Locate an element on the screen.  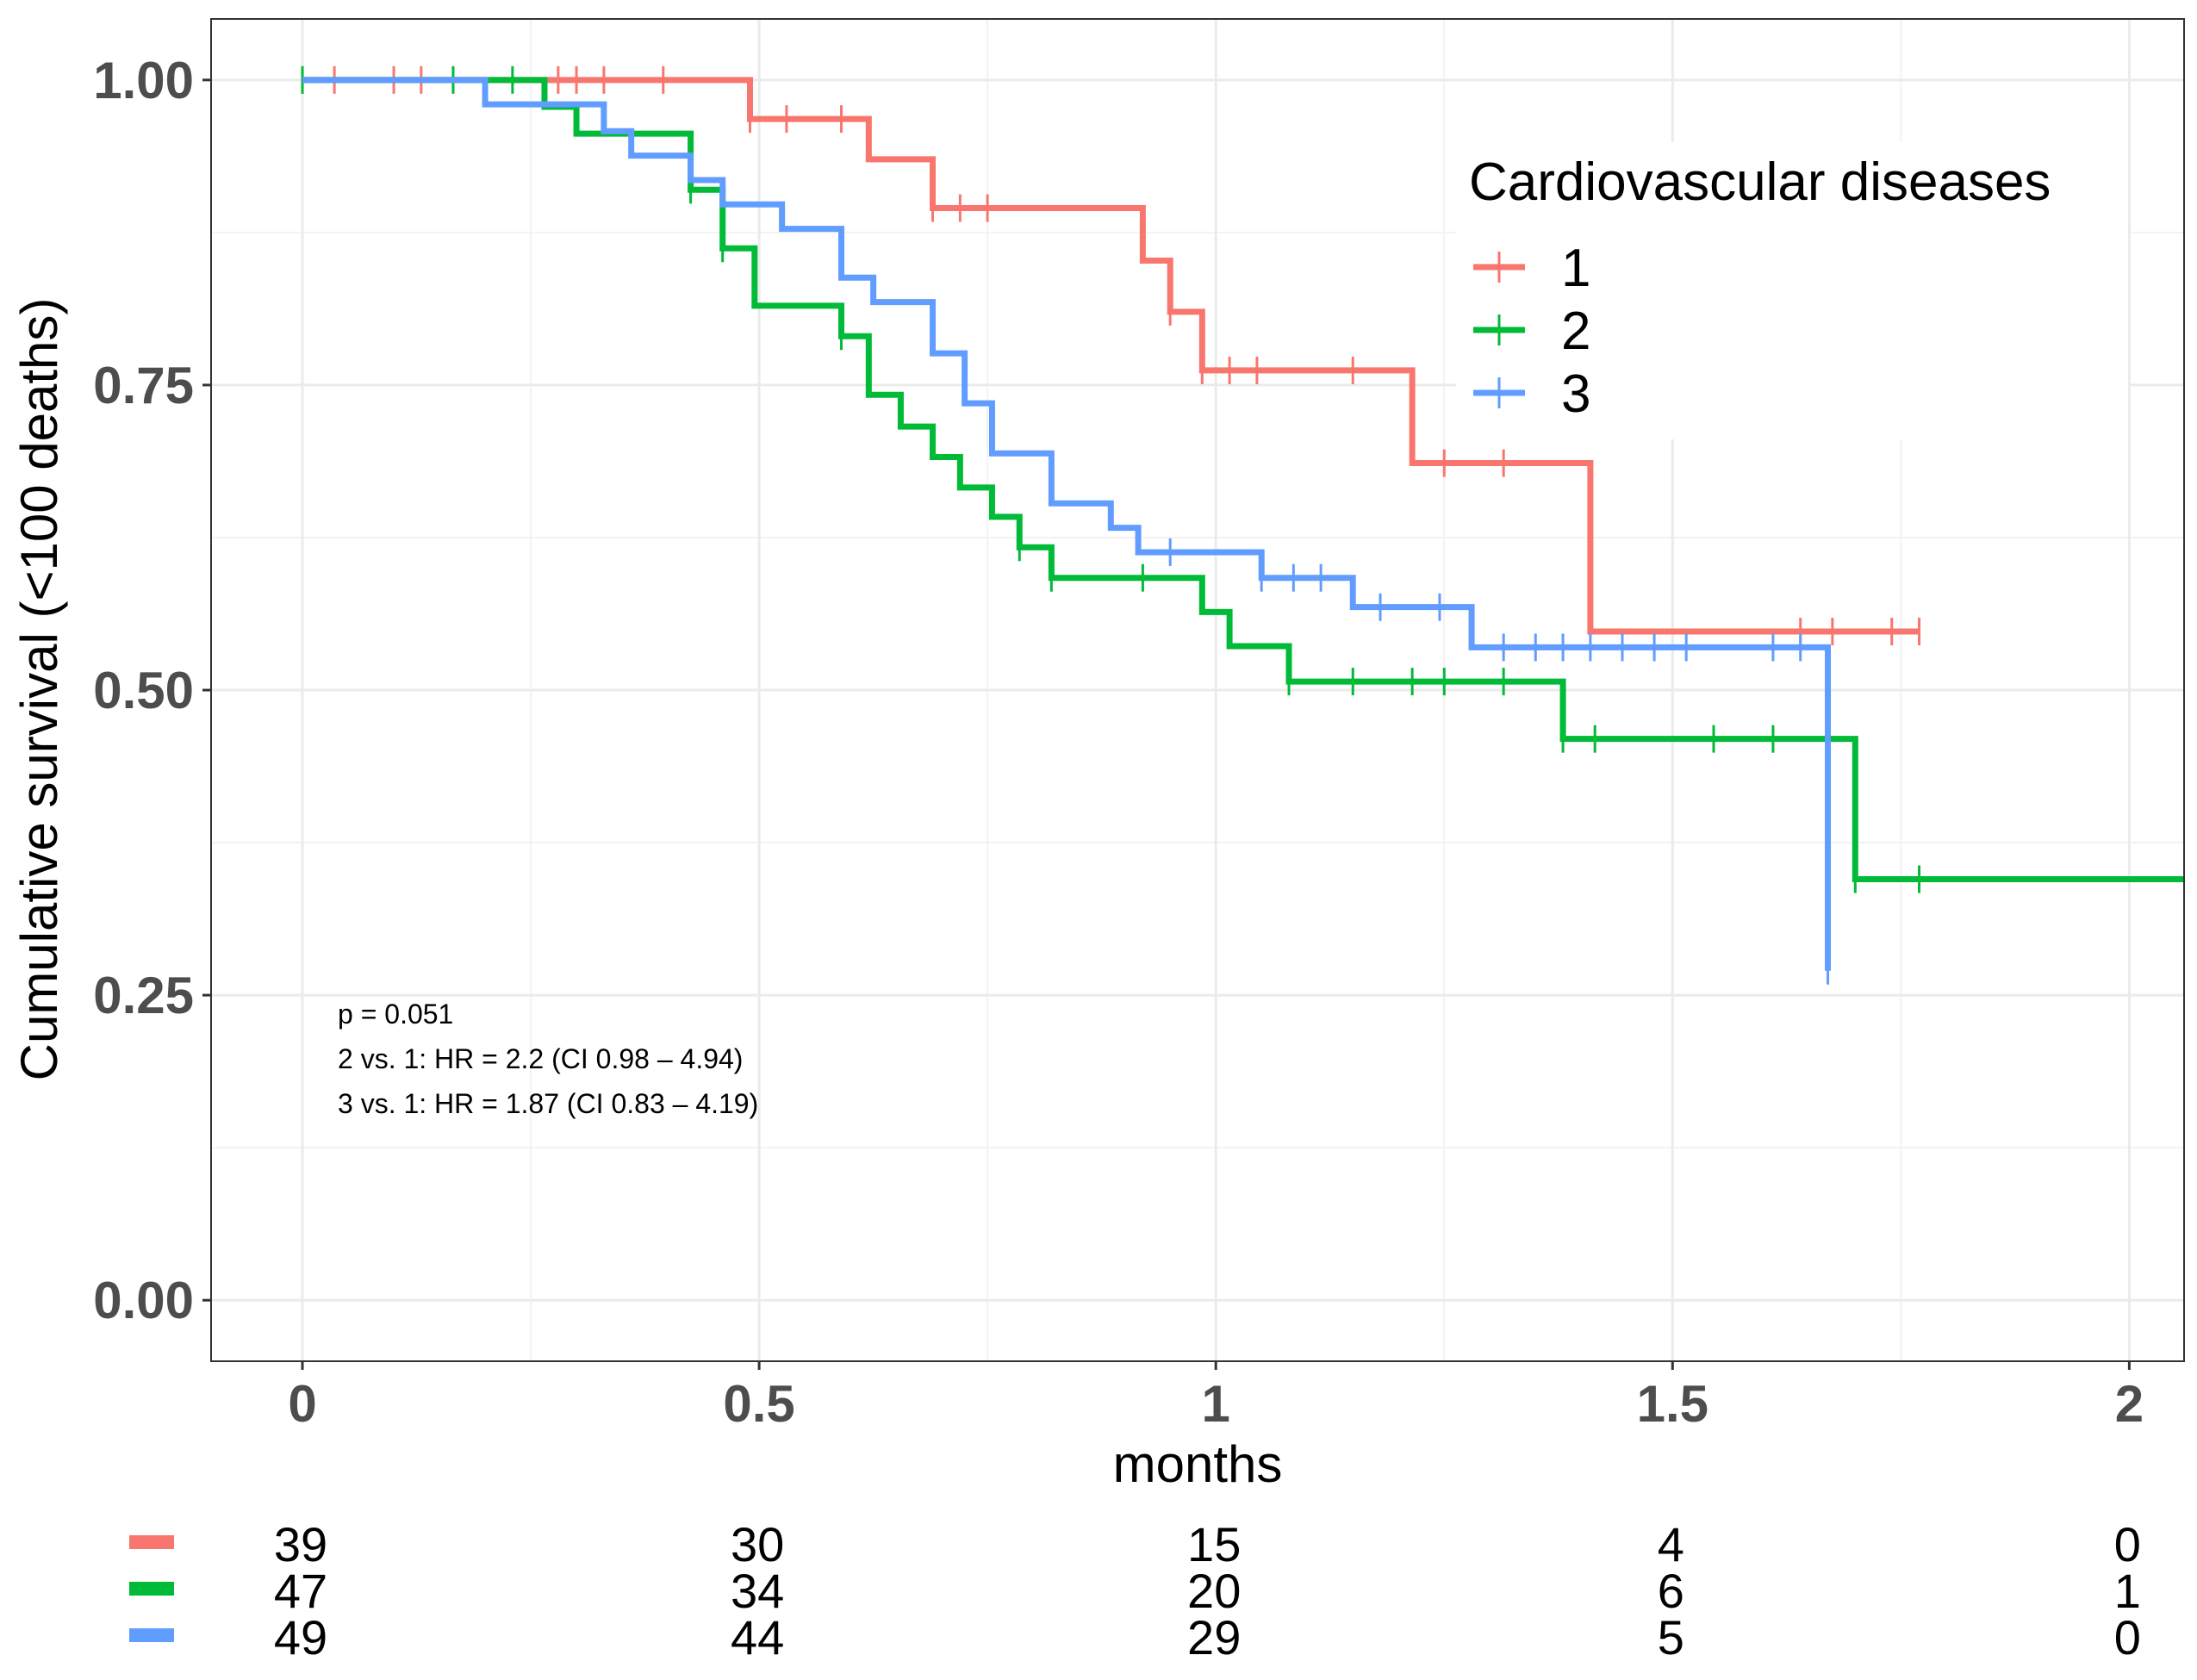
risk-count: 29 is located at coordinates (1214, 1637).